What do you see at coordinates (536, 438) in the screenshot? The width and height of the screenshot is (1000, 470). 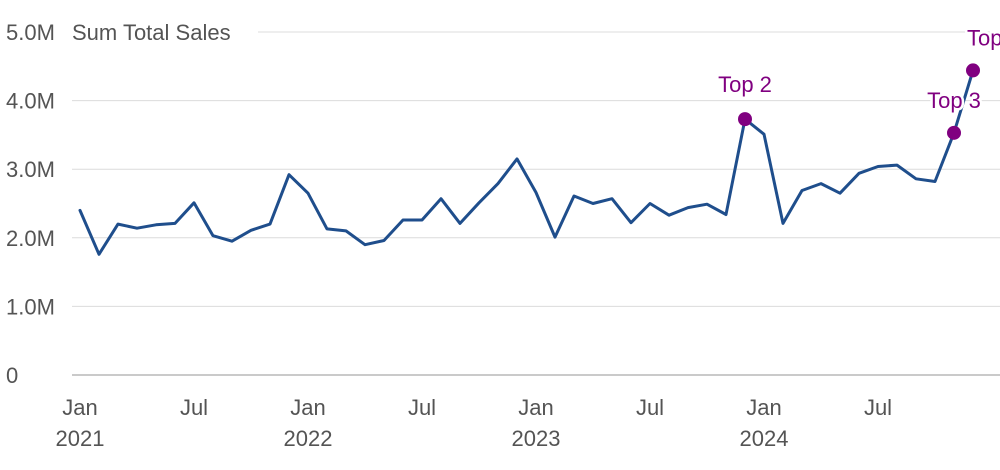 I see `x-tick-year: 2023` at bounding box center [536, 438].